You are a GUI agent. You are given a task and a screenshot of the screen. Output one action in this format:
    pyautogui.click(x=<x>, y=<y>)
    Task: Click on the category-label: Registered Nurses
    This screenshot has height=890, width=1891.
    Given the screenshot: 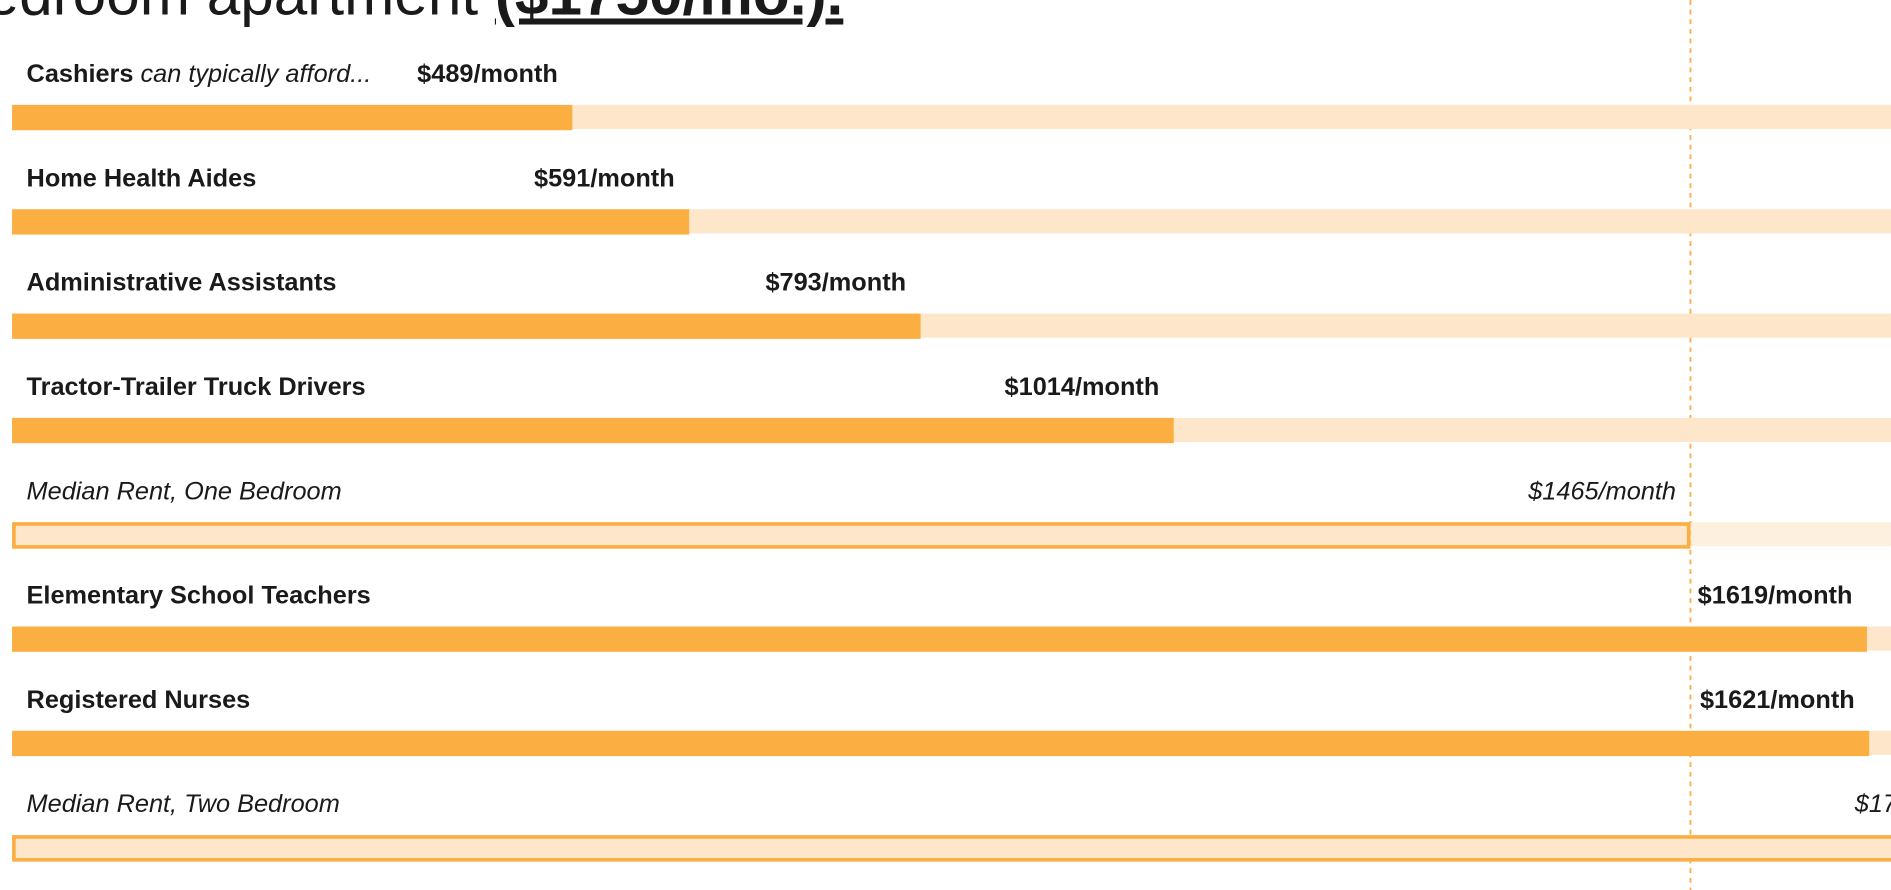 What is the action you would take?
    pyautogui.click(x=139, y=700)
    